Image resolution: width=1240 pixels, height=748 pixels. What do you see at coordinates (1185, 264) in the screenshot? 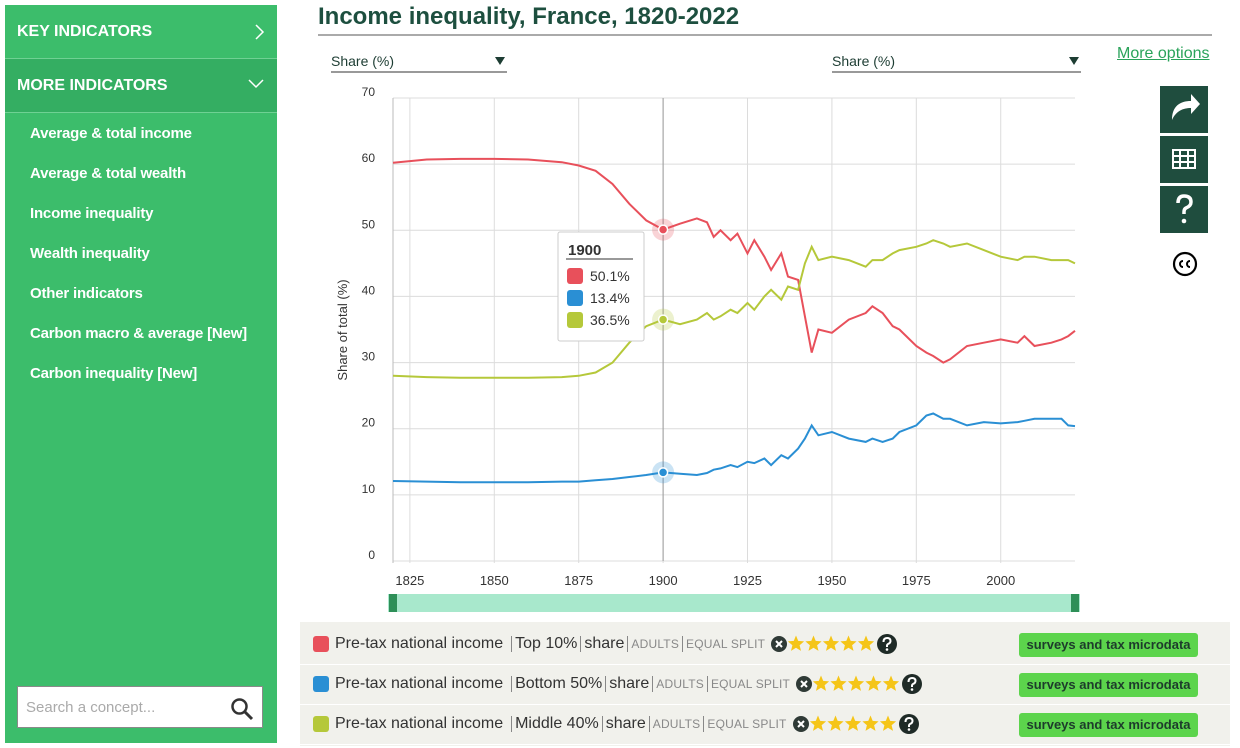
I see `license-icon` at bounding box center [1185, 264].